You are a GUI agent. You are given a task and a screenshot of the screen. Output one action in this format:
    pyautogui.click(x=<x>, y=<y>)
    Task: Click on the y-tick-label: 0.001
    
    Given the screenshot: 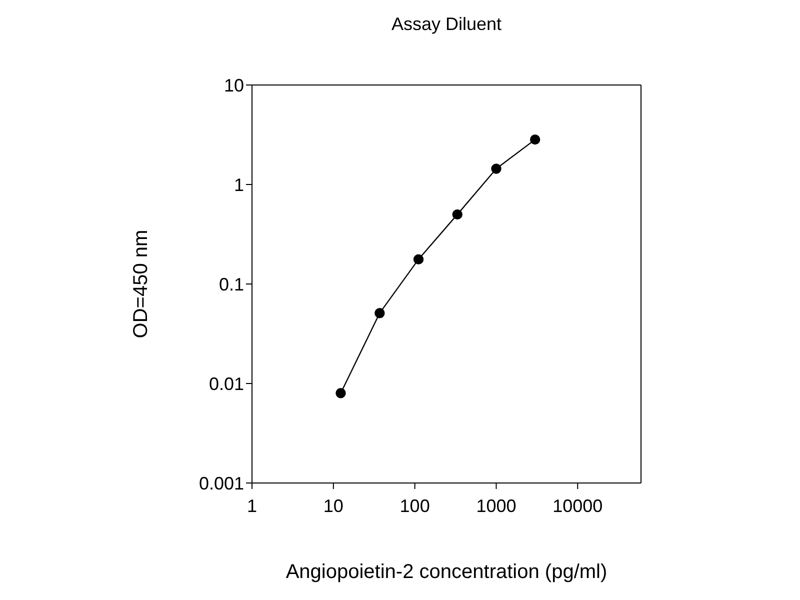 What is the action you would take?
    pyautogui.click(x=221, y=483)
    